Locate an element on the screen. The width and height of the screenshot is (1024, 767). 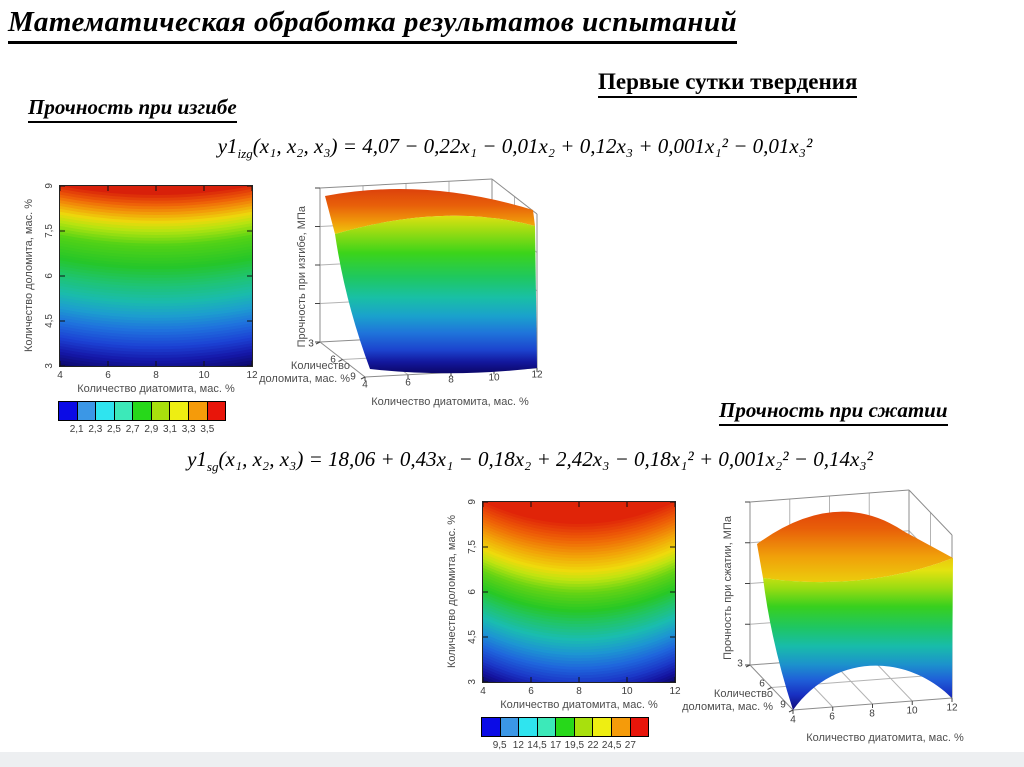
colorbar-tick-label: 14,5 is located at coordinates (537, 745).